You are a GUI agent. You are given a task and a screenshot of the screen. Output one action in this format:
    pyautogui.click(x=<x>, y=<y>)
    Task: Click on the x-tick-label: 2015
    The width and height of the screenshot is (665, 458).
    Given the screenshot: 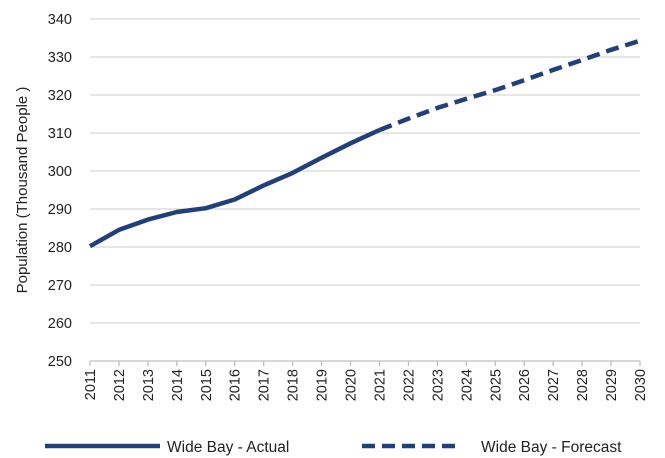 What is the action you would take?
    pyautogui.click(x=207, y=385)
    